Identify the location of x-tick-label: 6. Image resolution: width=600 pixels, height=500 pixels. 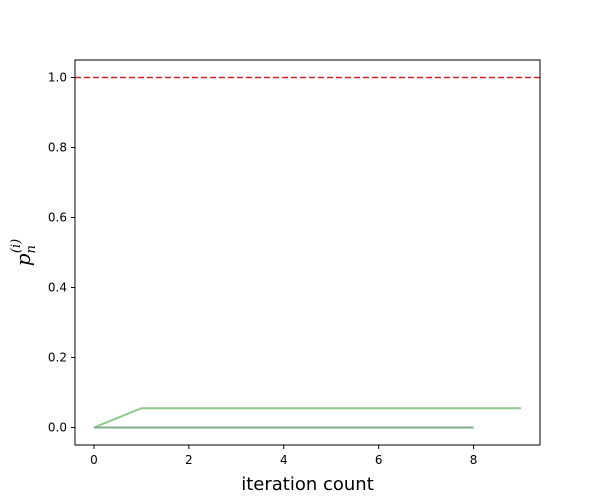
(379, 460).